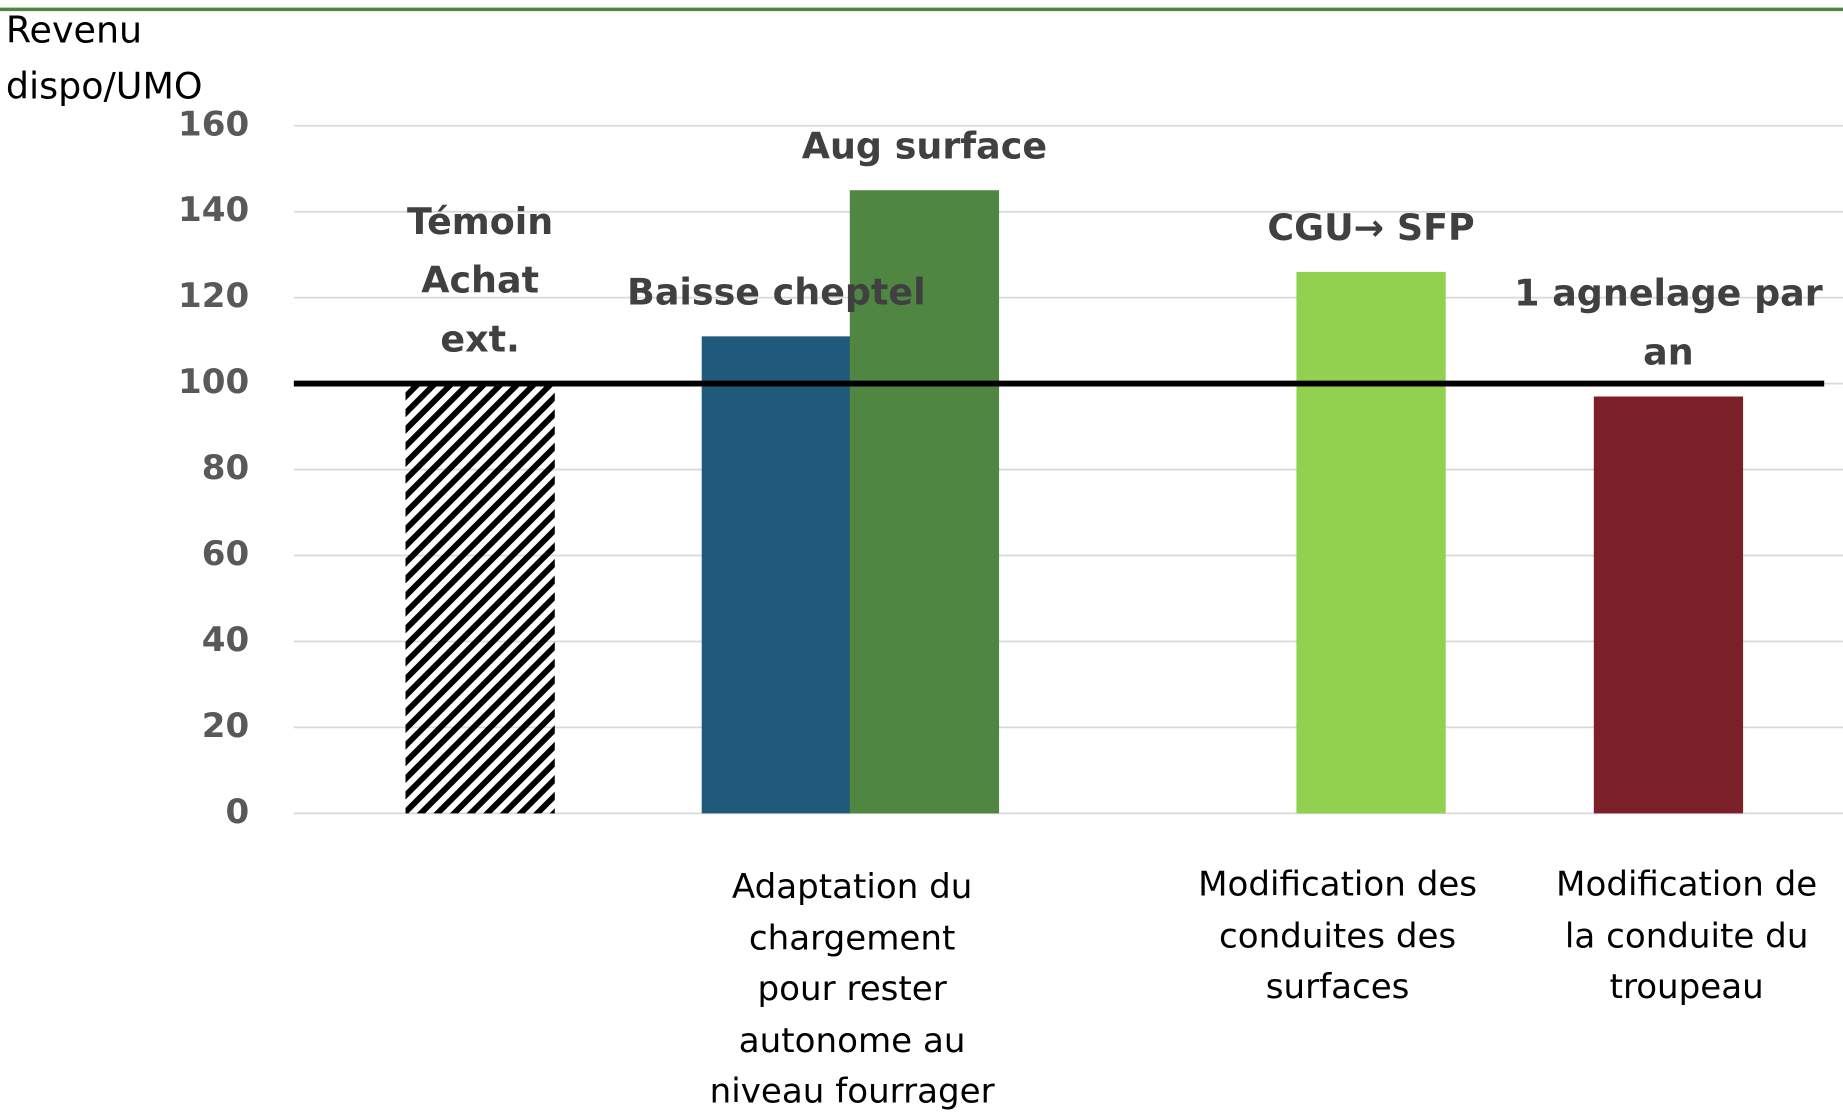 Image resolution: width=1843 pixels, height=1117 pixels. Describe the element at coordinates (1338, 935) in the screenshot. I see `group-label: Modification des conduites des surfaces` at that location.